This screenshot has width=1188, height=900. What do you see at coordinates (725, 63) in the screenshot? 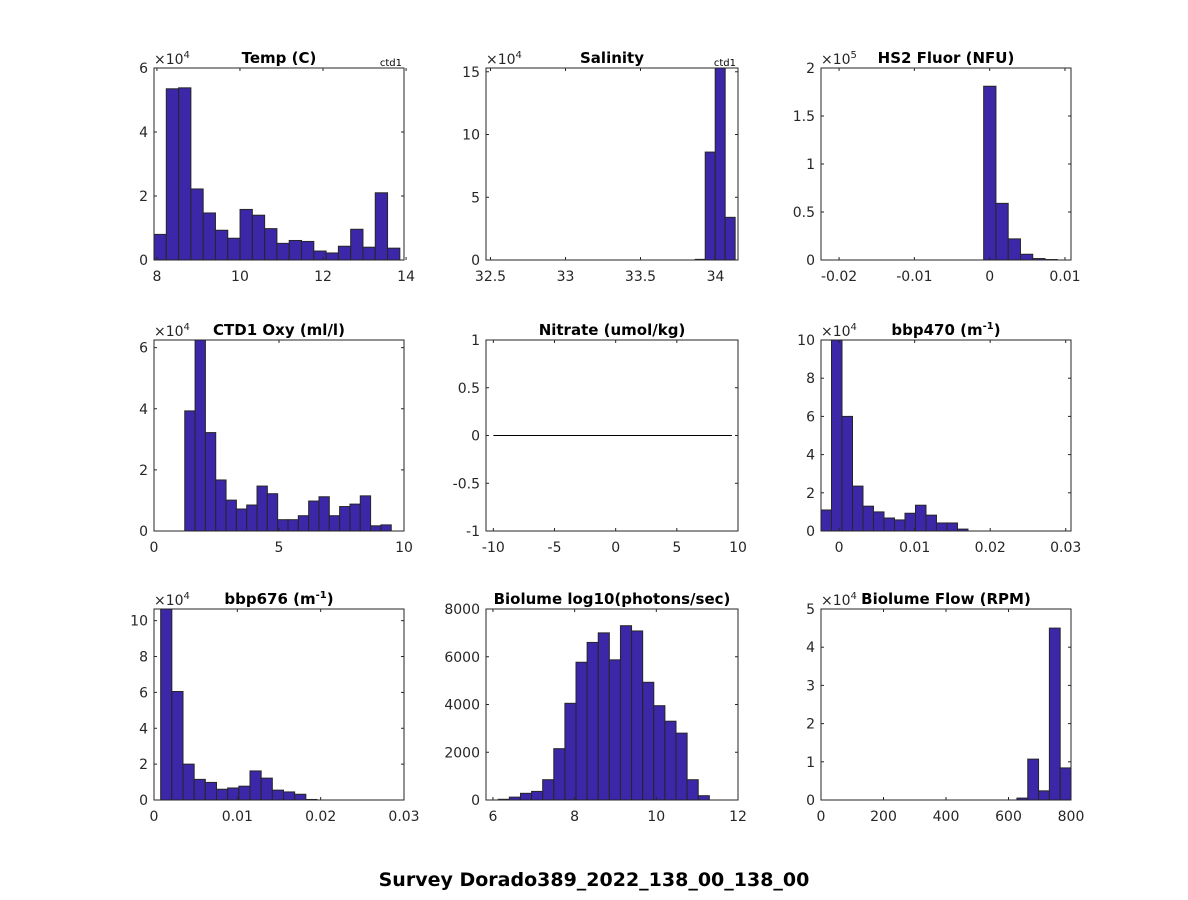
I see `corner-label: ctd1` at bounding box center [725, 63].